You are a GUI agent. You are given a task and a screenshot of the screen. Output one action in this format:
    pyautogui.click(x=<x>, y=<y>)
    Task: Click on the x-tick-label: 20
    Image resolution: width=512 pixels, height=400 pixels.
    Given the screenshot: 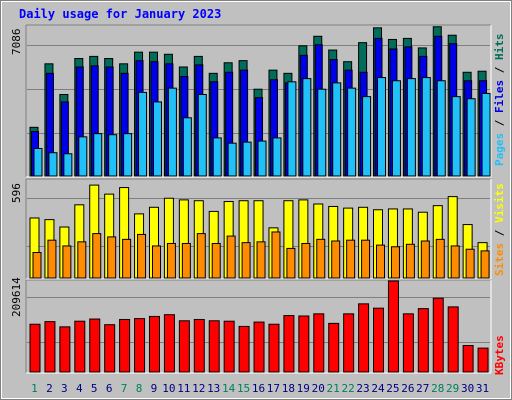 What is the action you would take?
    pyautogui.click(x=318, y=388)
    